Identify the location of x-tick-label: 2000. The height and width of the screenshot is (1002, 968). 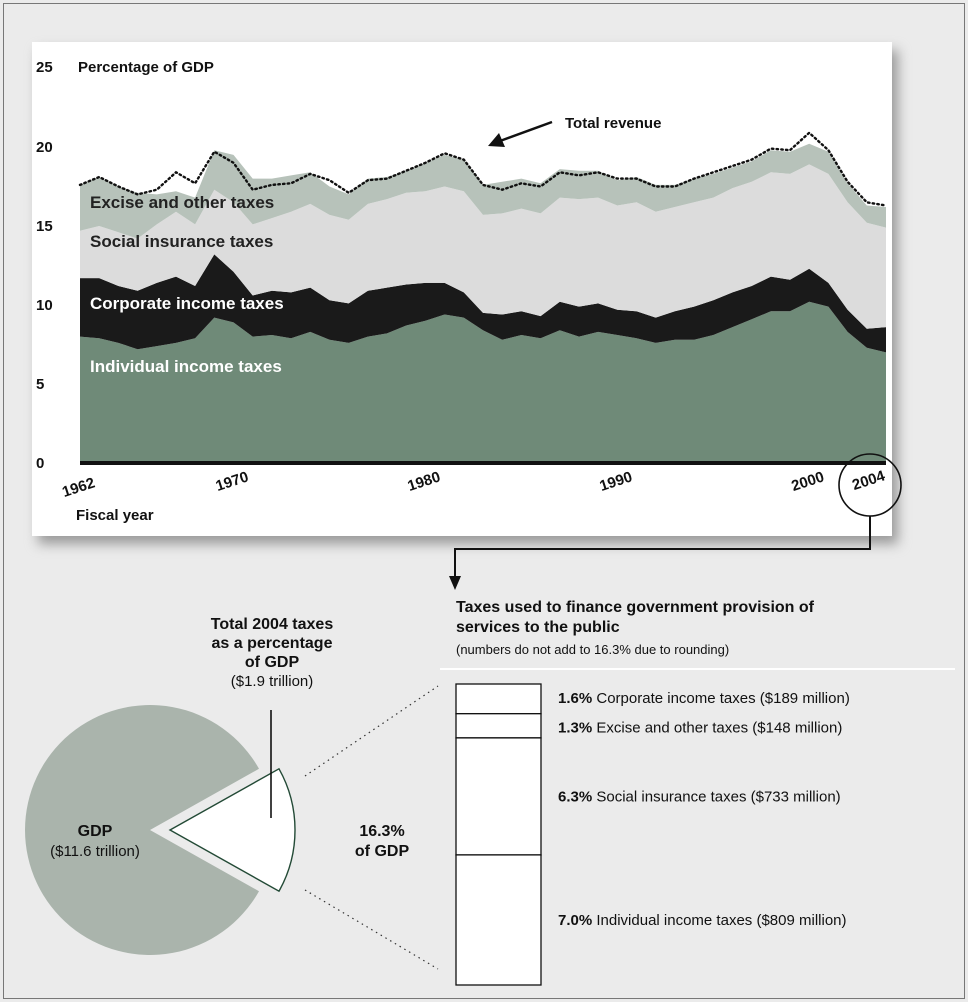
(807, 481).